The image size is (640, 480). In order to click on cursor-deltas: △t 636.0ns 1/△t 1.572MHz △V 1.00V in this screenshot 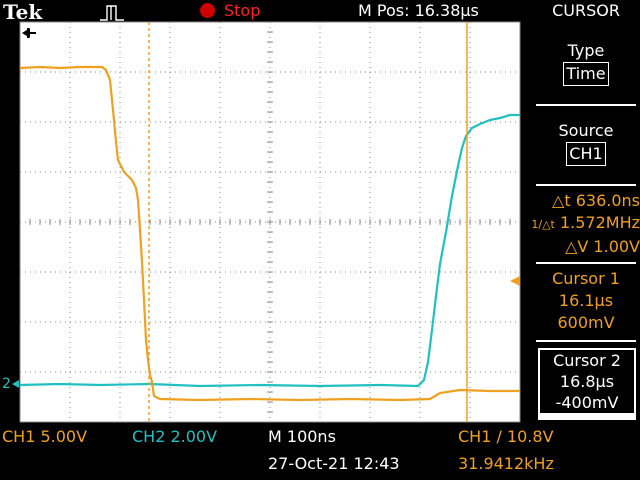, I will do `click(585, 224)`.